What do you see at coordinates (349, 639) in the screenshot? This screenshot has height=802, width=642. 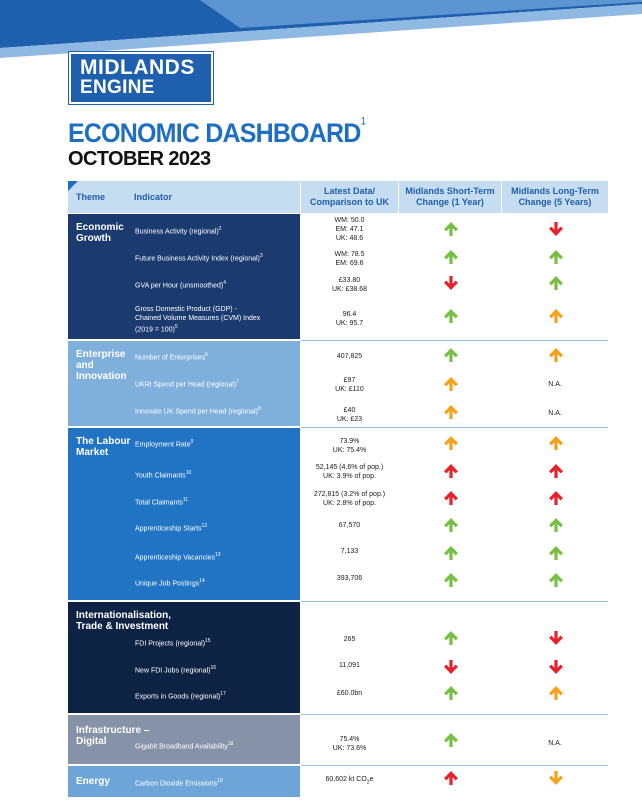 I see `value-fdi-projects: 265` at bounding box center [349, 639].